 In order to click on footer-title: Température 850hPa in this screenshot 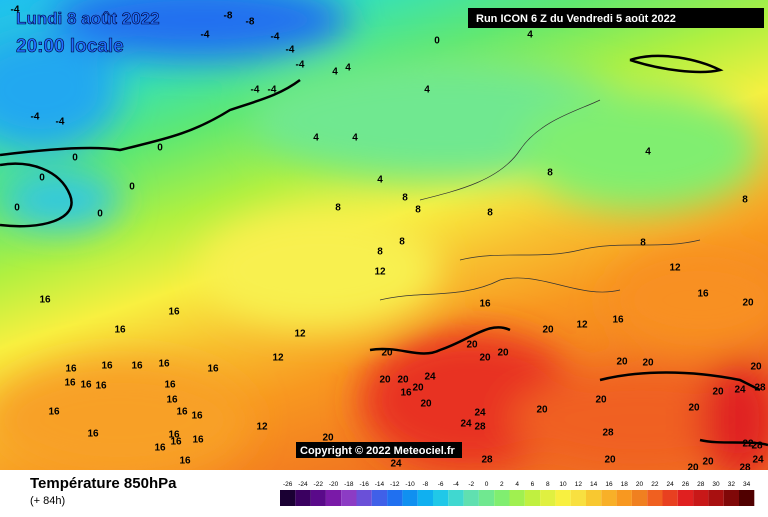, I will do `click(103, 483)`.